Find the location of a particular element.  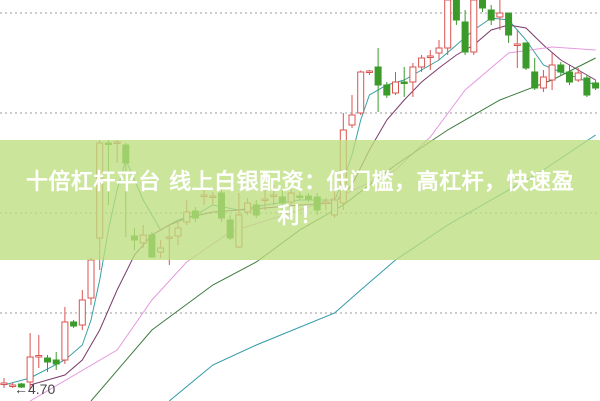

low-price-label: 4.70 is located at coordinates (42, 389).